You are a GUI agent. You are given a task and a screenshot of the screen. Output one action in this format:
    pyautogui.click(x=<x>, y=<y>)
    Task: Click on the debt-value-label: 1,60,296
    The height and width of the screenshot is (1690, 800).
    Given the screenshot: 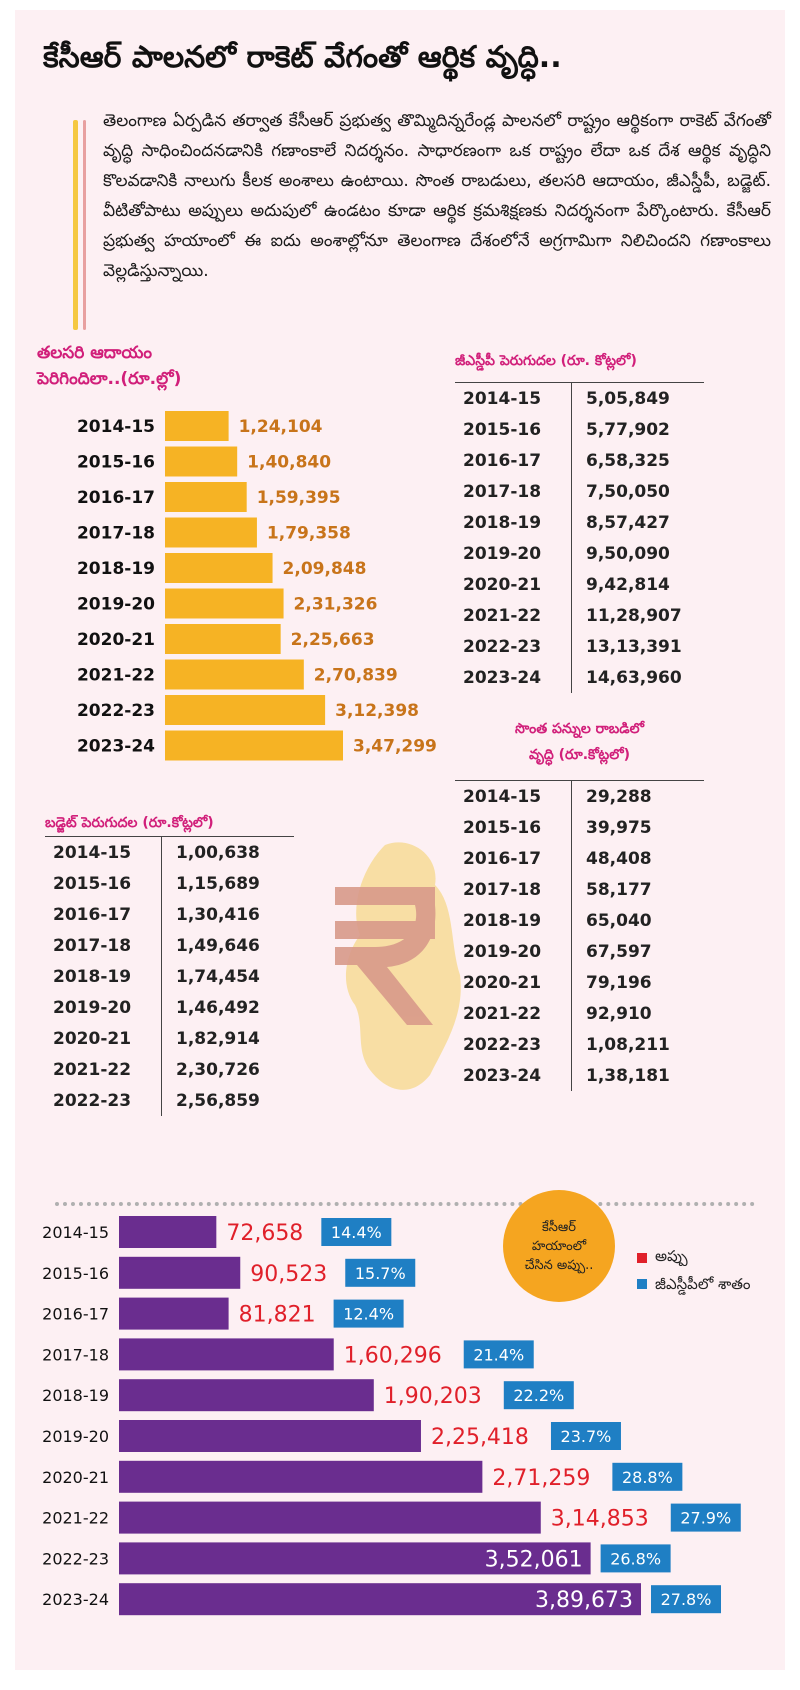 What is the action you would take?
    pyautogui.click(x=393, y=1355)
    